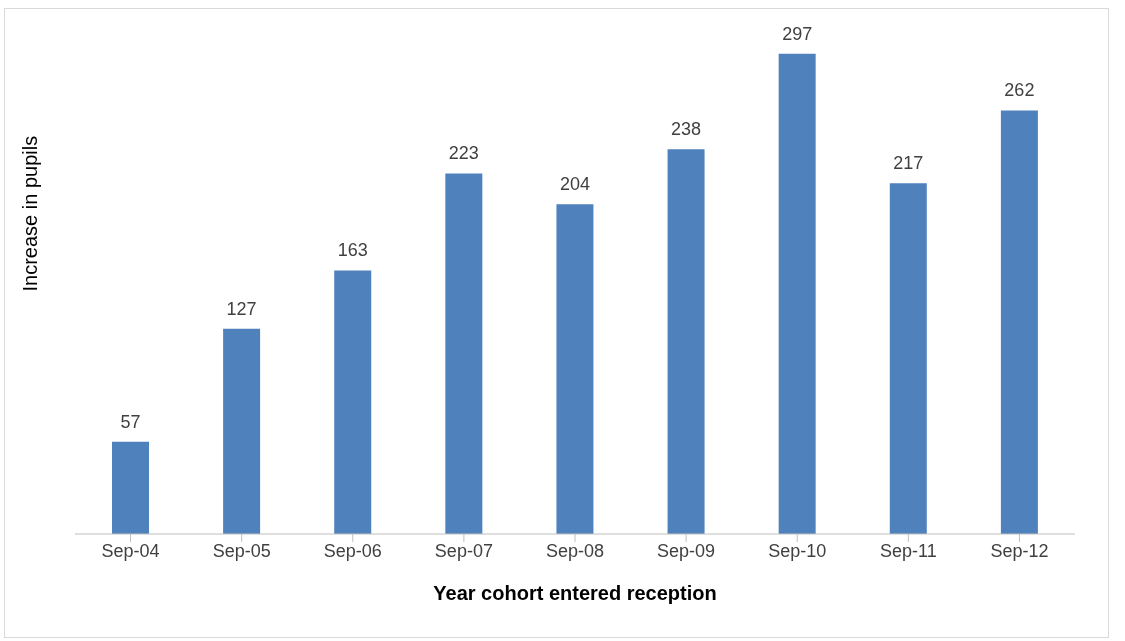  Describe the element at coordinates (241, 550) in the screenshot. I see `x-tick-label: Sep-05` at that location.